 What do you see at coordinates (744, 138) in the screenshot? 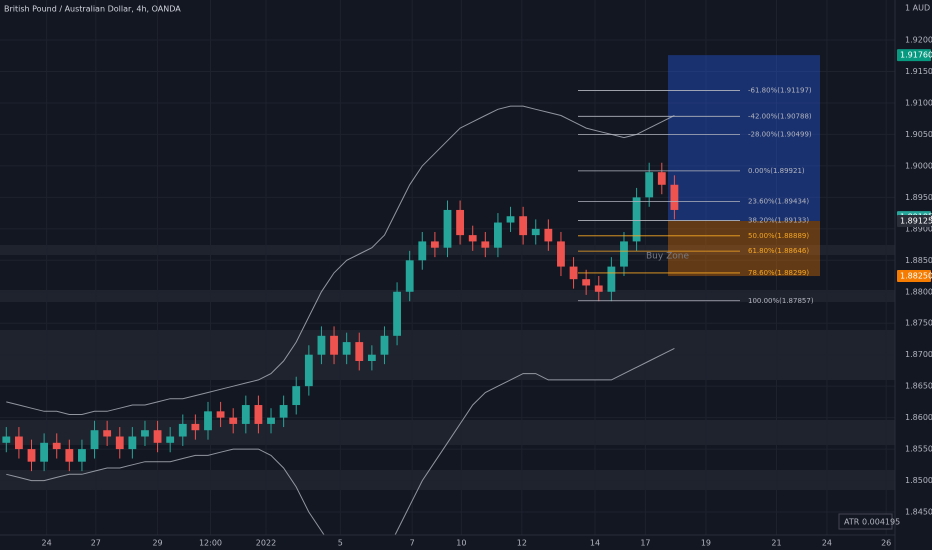
I see `target-zone` at bounding box center [744, 138].